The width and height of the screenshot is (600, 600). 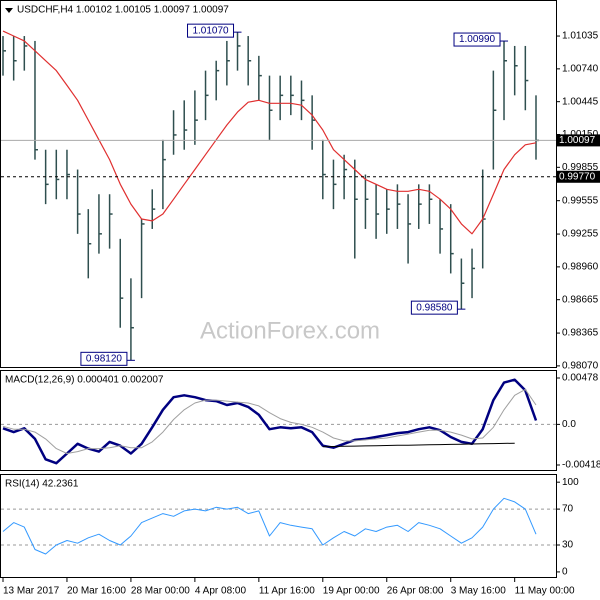 What do you see at coordinates (565, 572) in the screenshot?
I see `y-tick-label: 0` at bounding box center [565, 572].